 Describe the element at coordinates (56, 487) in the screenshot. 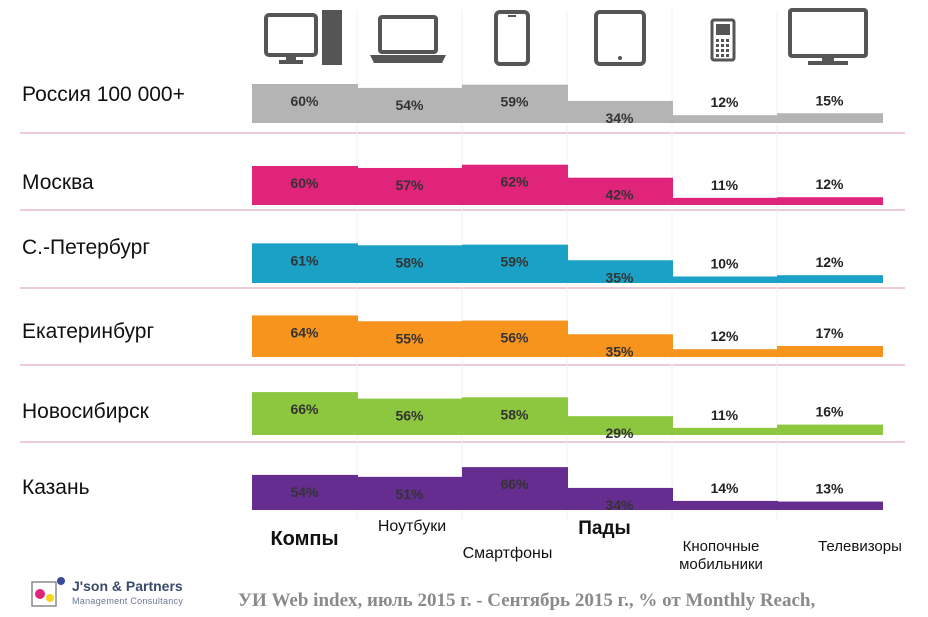

I see `series-label: Казань` at that location.